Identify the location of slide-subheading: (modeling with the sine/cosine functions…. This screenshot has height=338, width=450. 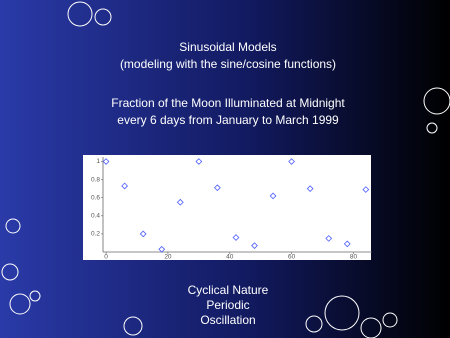
(228, 64).